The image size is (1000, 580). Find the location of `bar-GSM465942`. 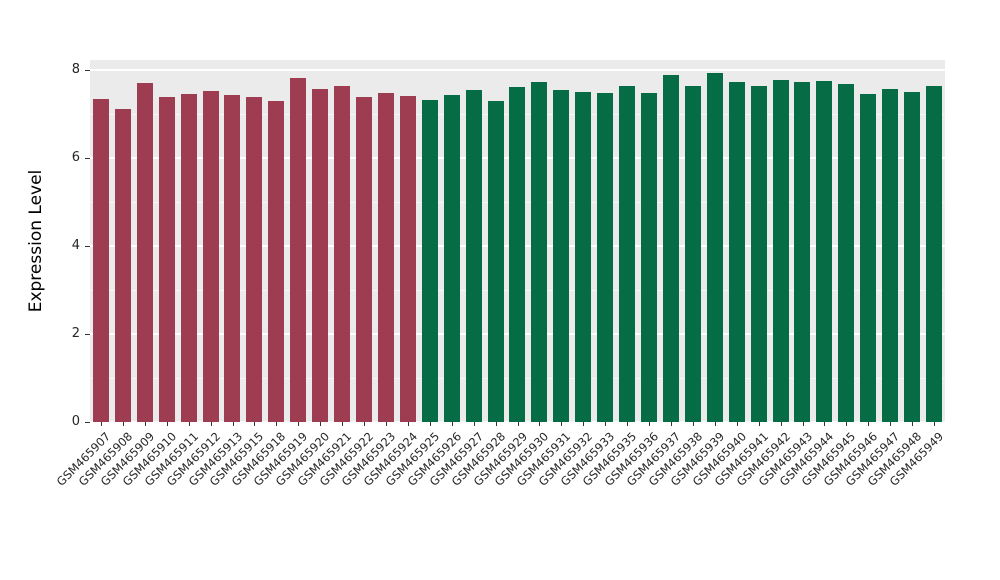

bar-GSM465942 is located at coordinates (780, 251).